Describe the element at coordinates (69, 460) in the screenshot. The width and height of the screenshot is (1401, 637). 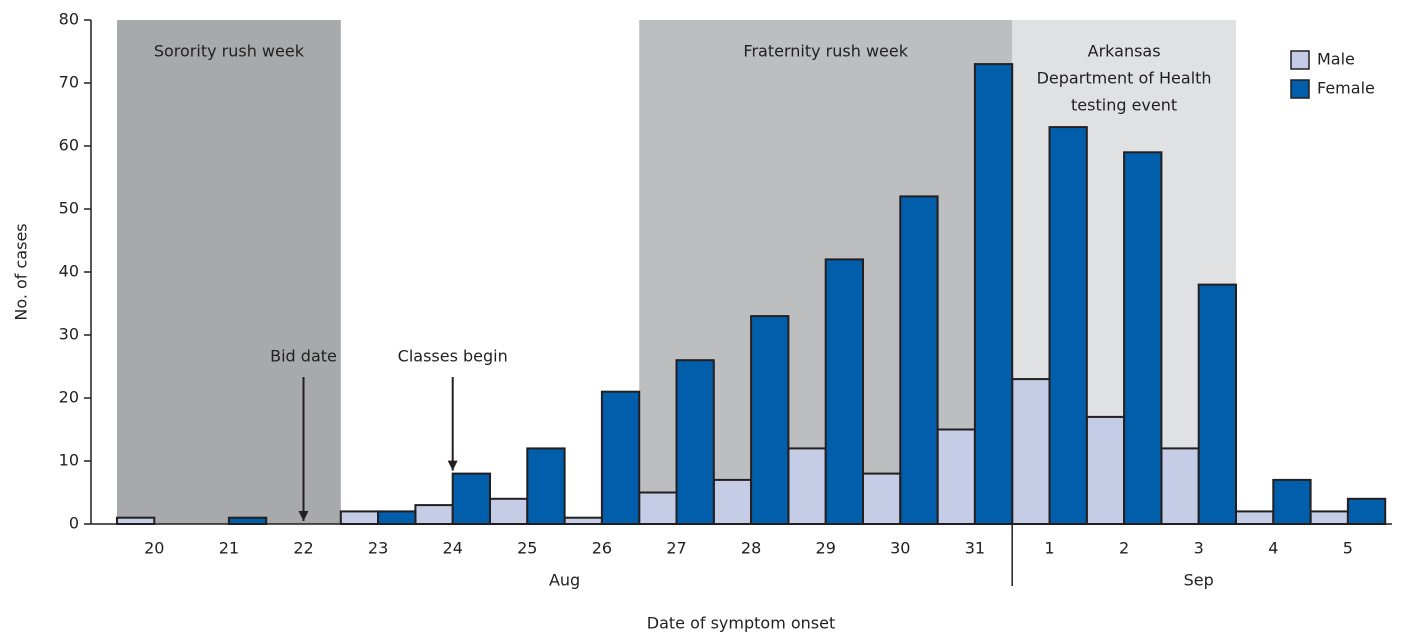
I see `y-tick-label: 10` at that location.